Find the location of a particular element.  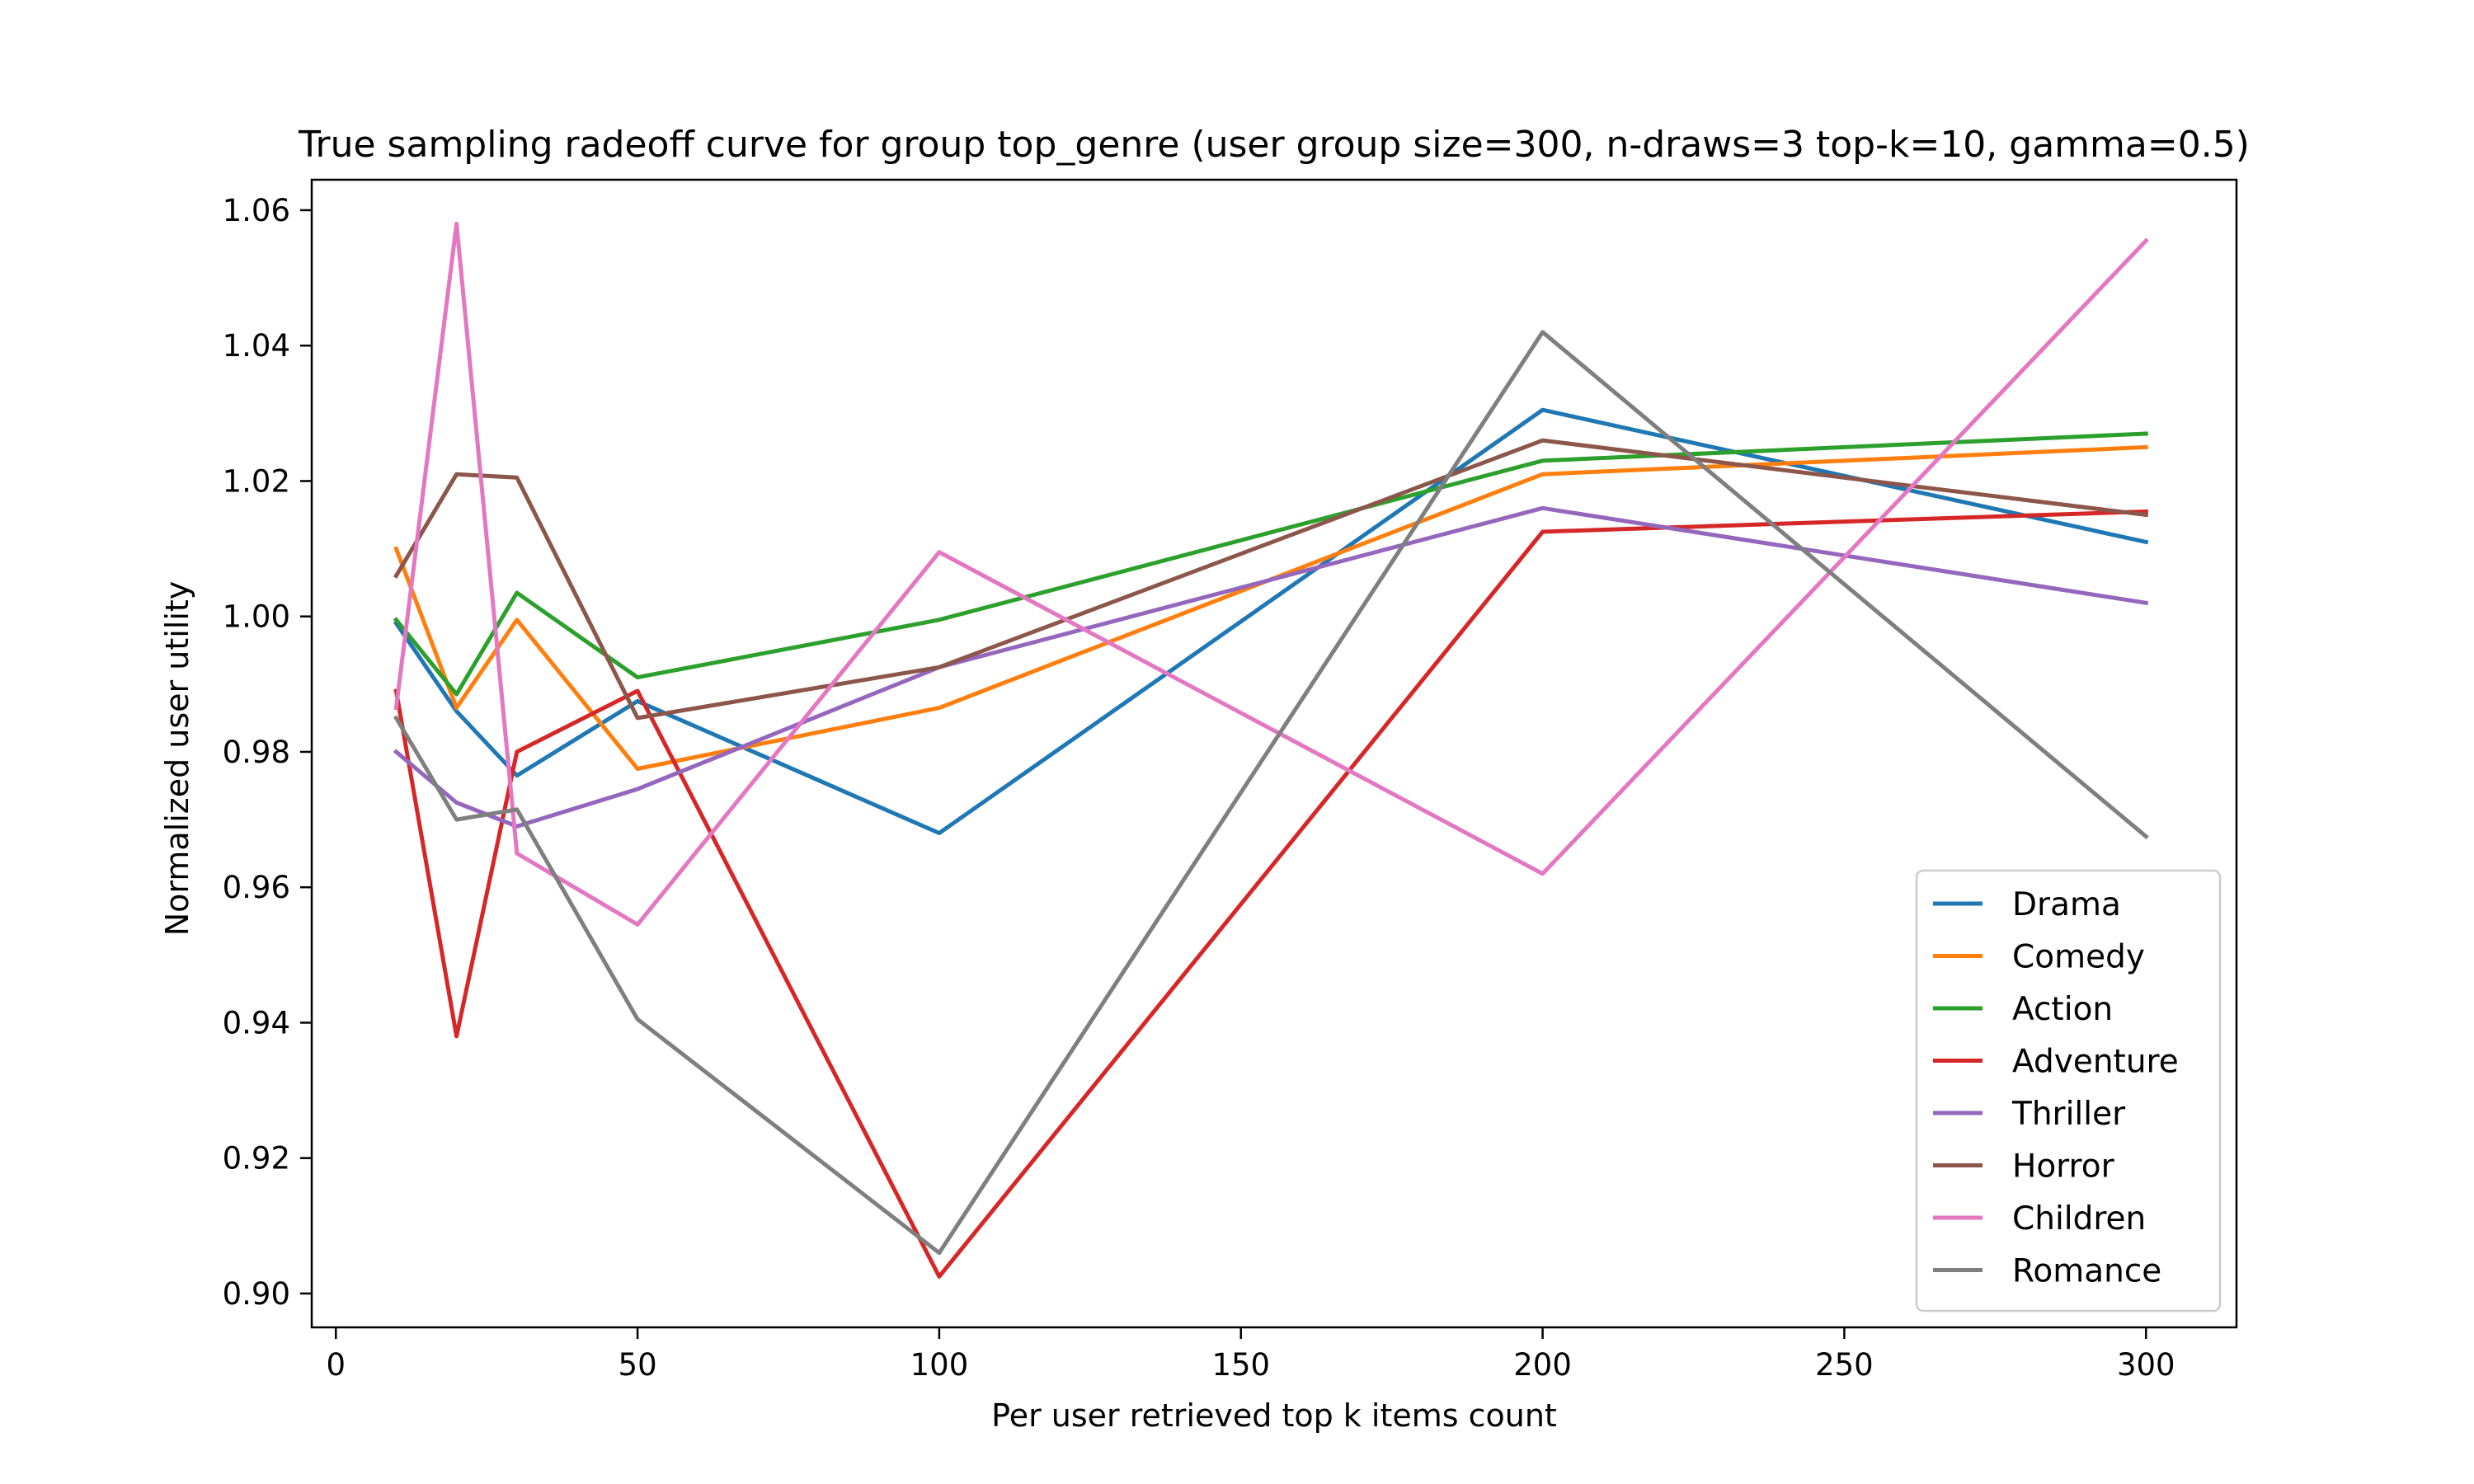

legend-label-comedy: Comedy is located at coordinates (2078, 957).